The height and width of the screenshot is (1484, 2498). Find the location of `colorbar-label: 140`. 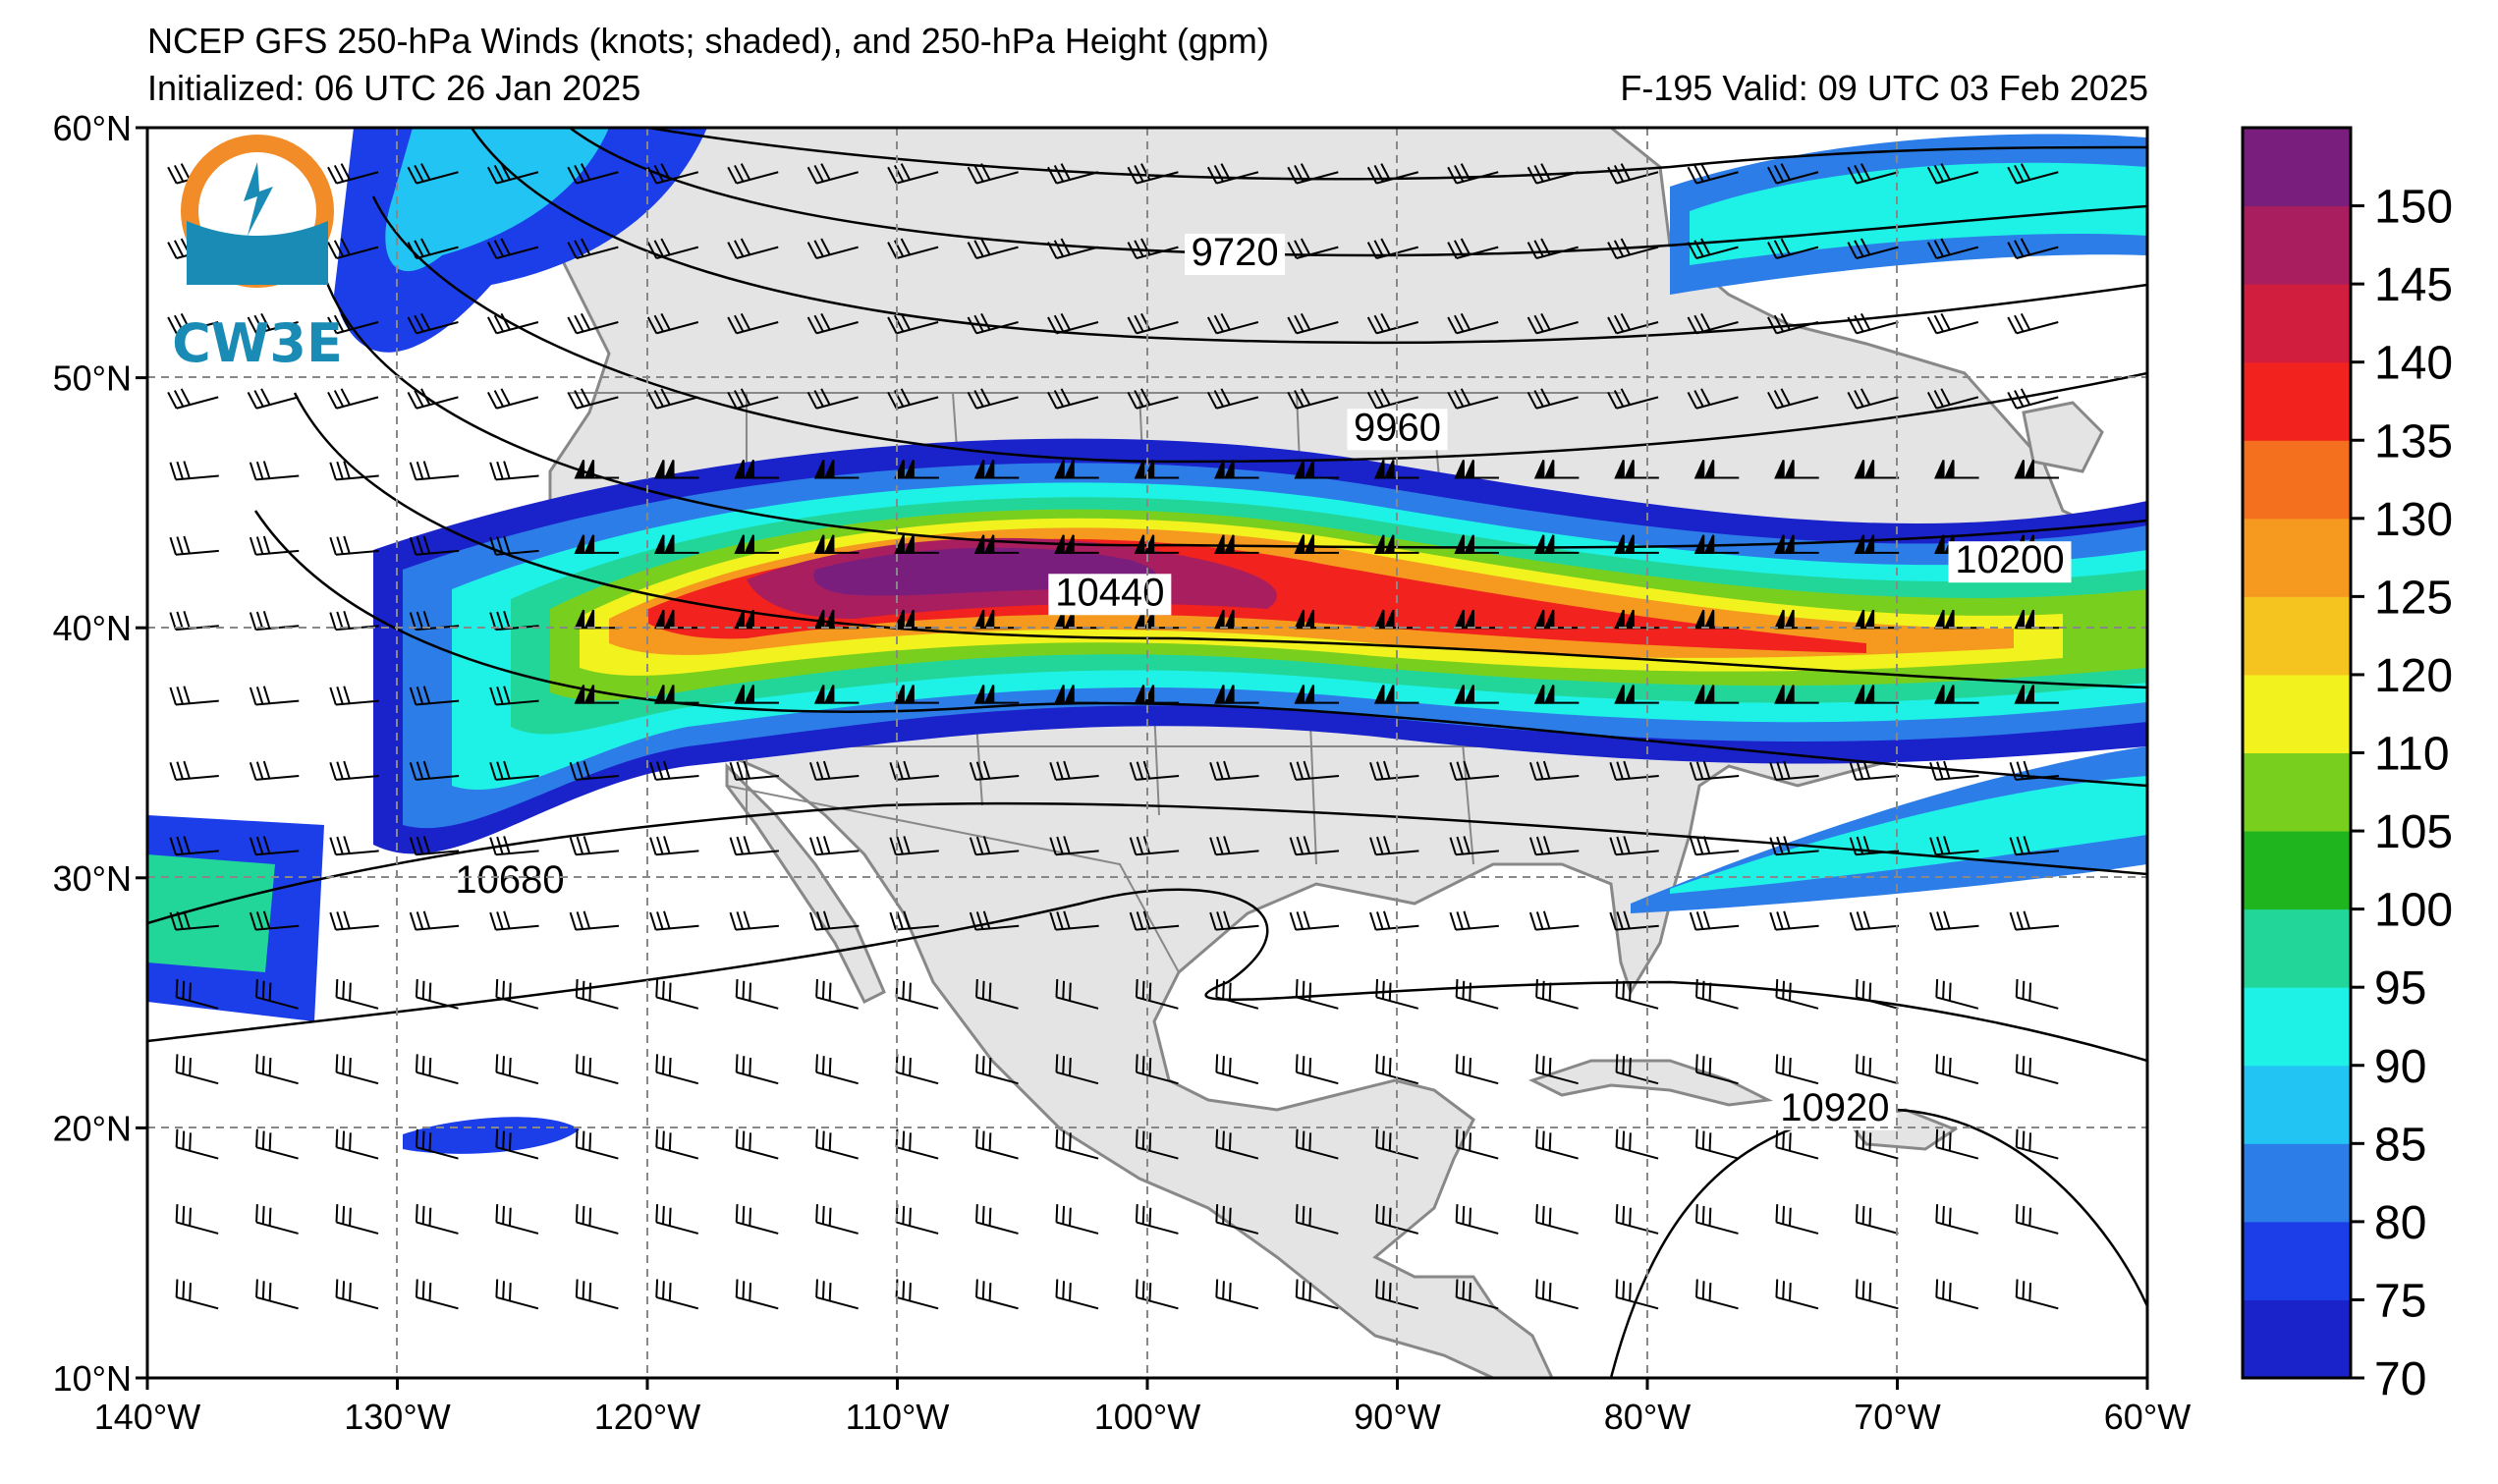

colorbar-label: 140 is located at coordinates (2413, 364).